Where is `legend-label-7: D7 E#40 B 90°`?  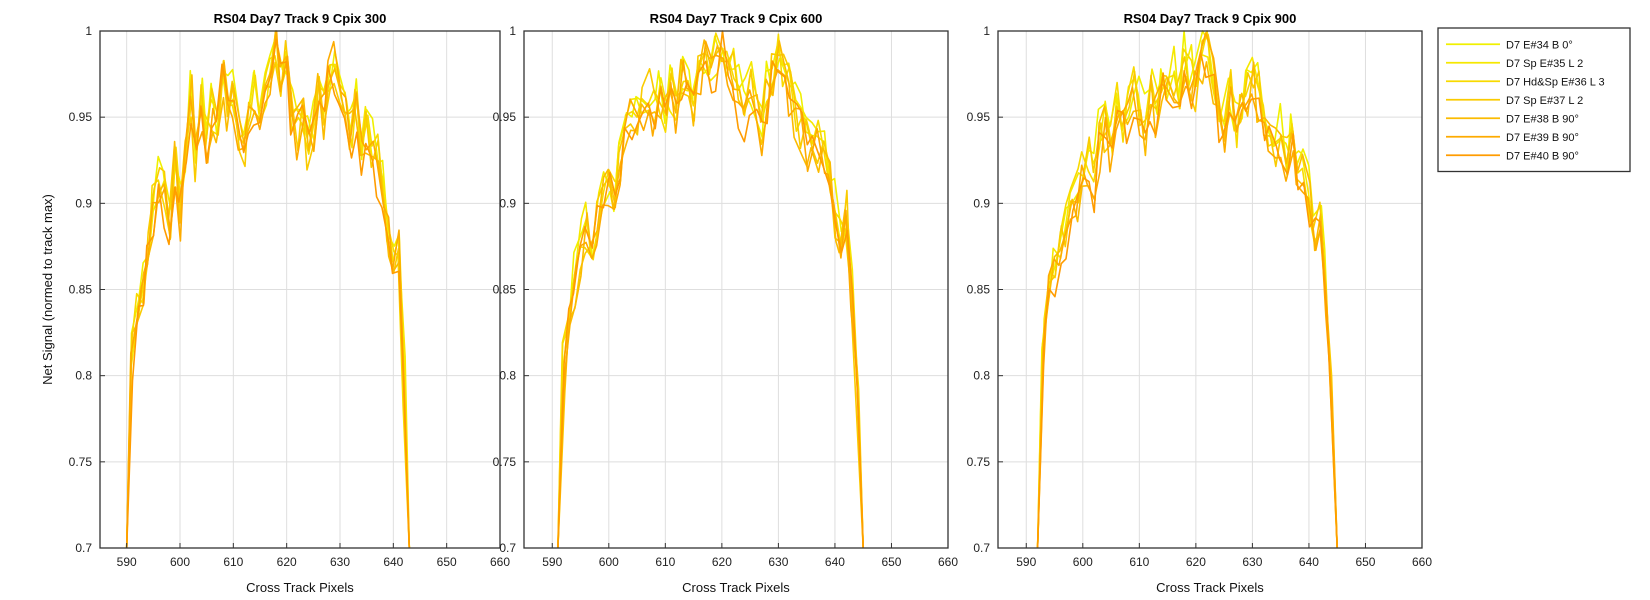
legend-label-7: D7 E#40 B 90° is located at coordinates (1542, 156).